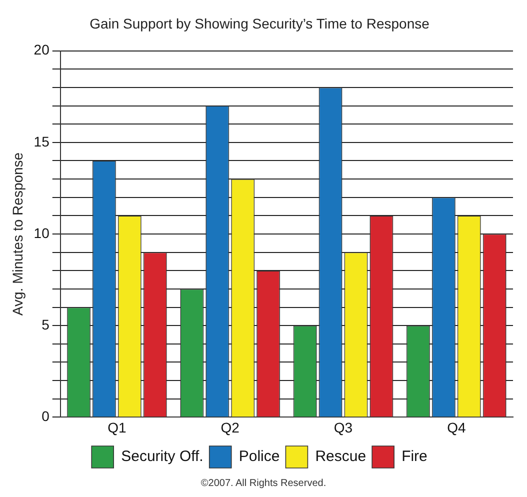 The height and width of the screenshot is (497, 527). What do you see at coordinates (343, 427) in the screenshot?
I see `x-tick-label: Q3` at bounding box center [343, 427].